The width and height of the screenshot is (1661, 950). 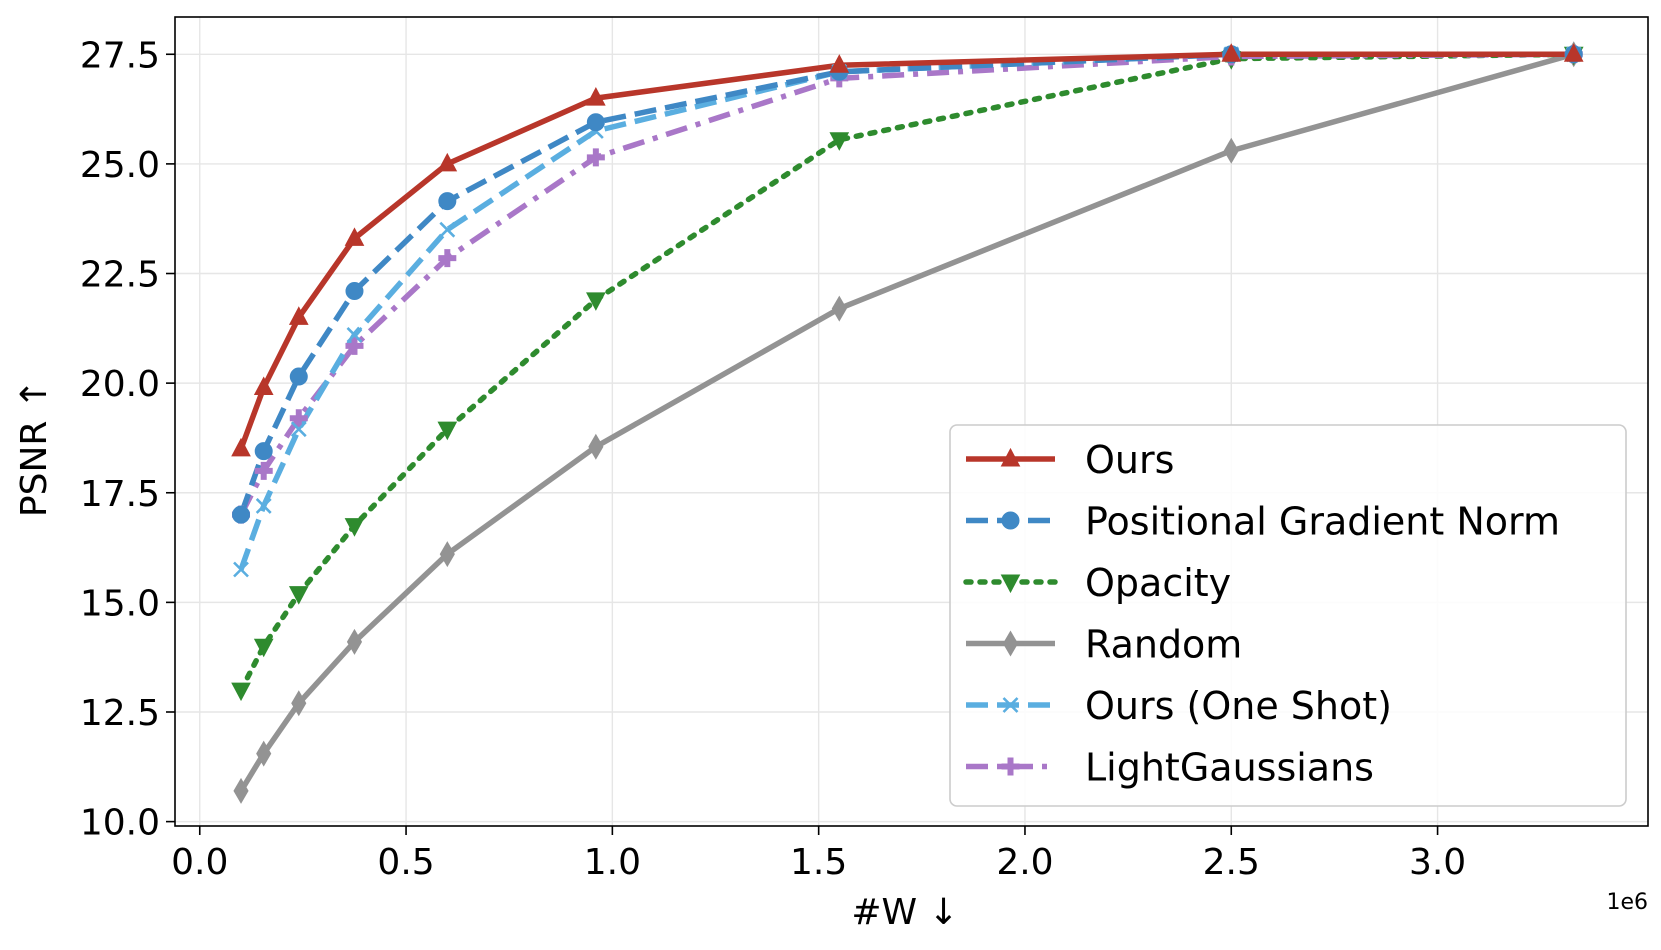 I want to click on legend-label: Ours, so click(x=1129, y=460).